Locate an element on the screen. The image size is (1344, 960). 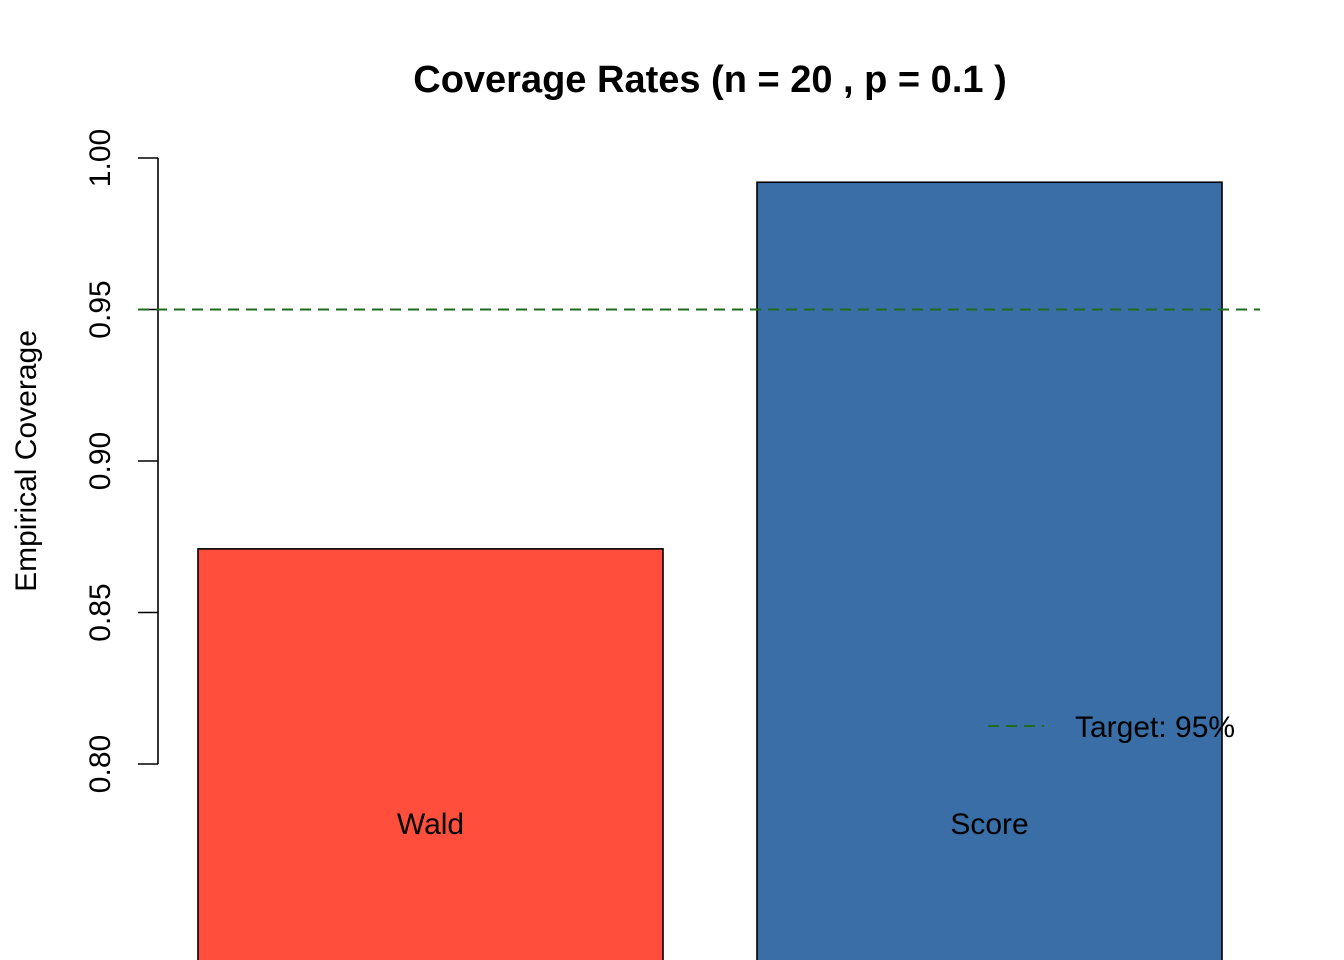
bar-label-score: Score is located at coordinates (989, 824).